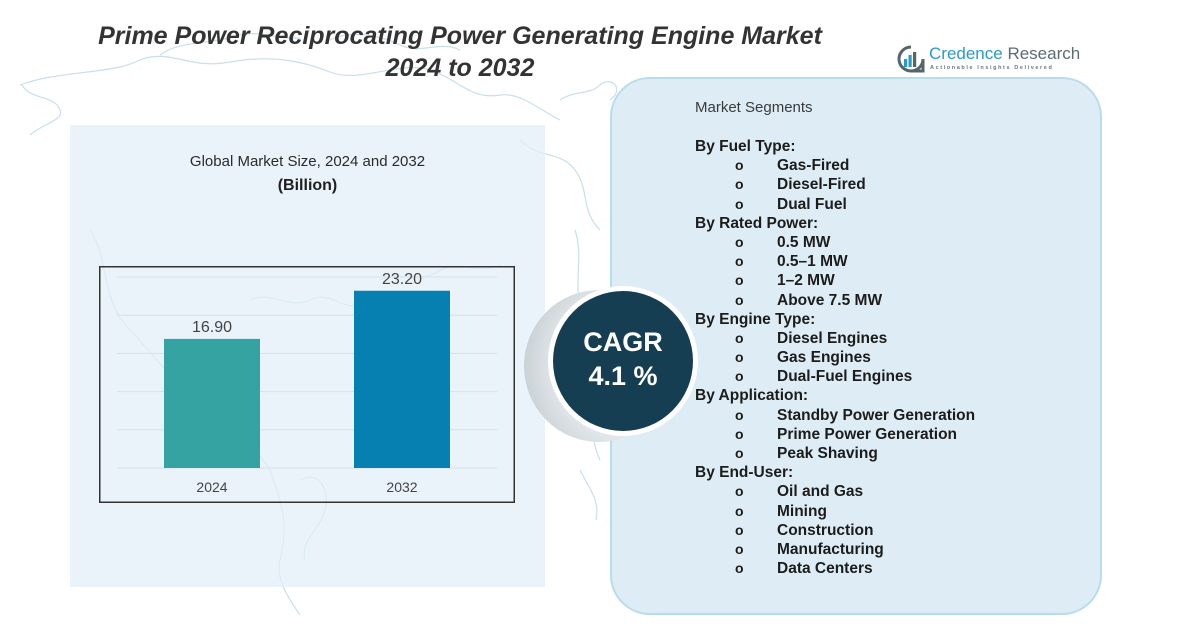  I want to click on segment-item: o Above 7.5 MW, so click(788, 300).